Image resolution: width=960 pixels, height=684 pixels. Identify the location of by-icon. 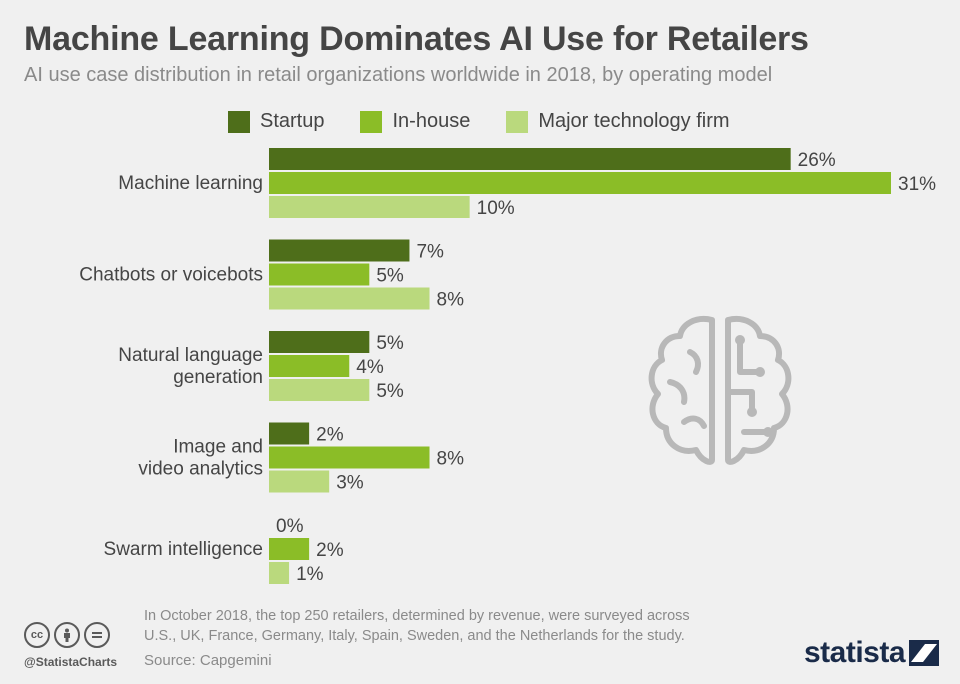
(67, 635).